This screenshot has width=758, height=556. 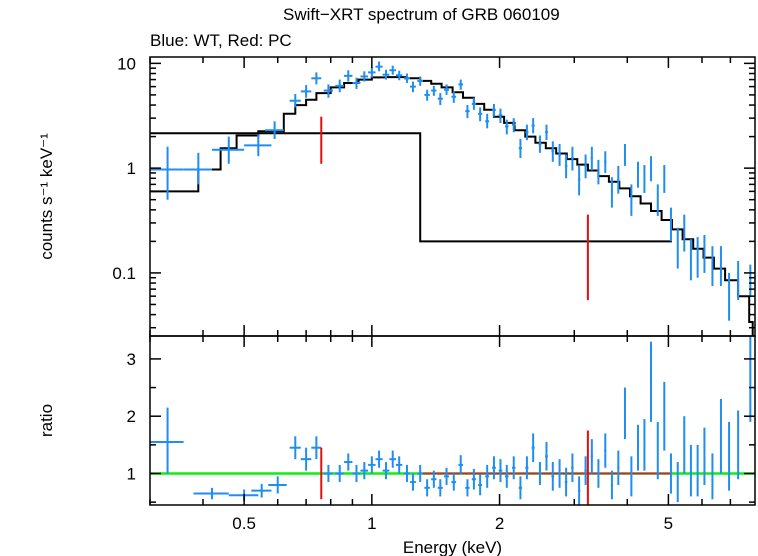 I want to click on y-axis-label-spectrum: counts s⁻¹ keV⁻¹, so click(x=46, y=196).